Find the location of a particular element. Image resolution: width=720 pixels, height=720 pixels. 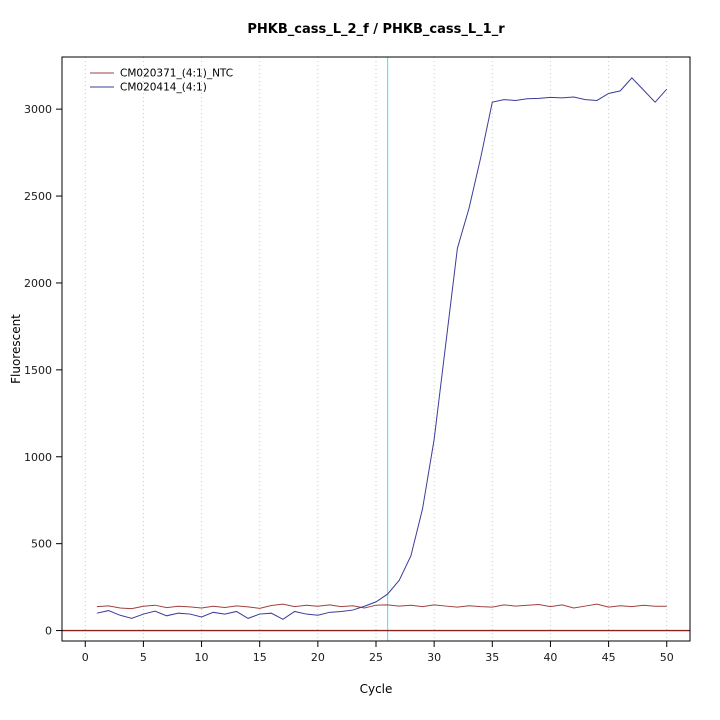

x-axis-label: Cycle is located at coordinates (376, 689).